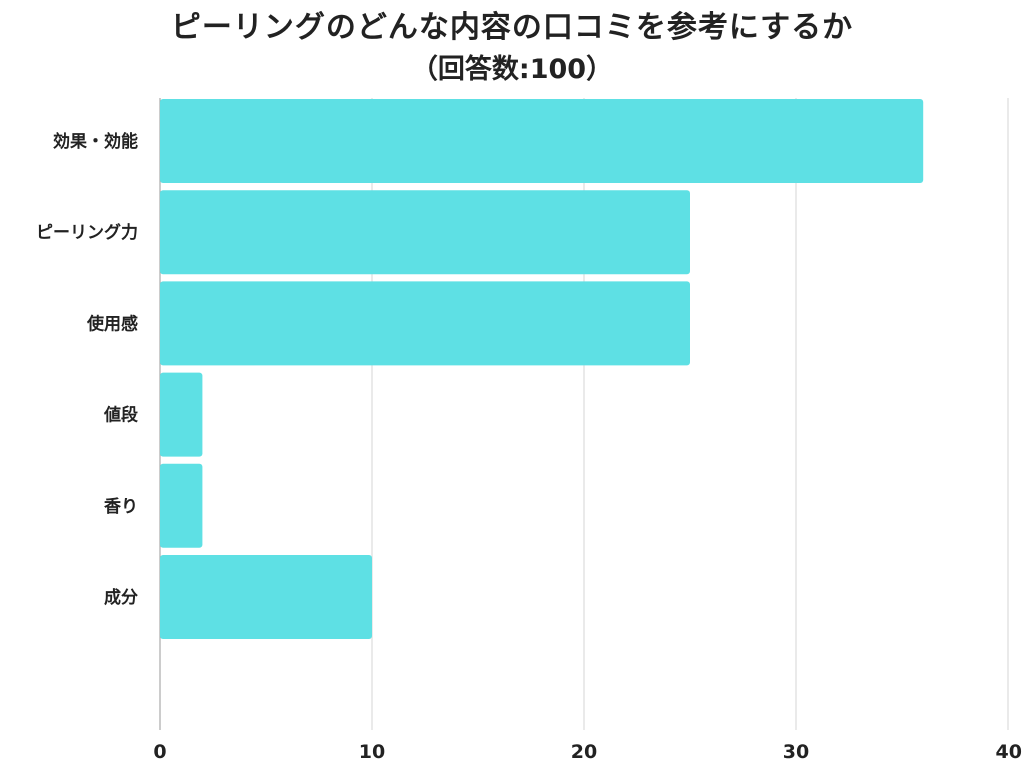 The width and height of the screenshot is (1024, 768). I want to click on chart-title-block: ピーリングのどんな内容の口コミを参考にするか （回答数:100）, so click(512, 48).